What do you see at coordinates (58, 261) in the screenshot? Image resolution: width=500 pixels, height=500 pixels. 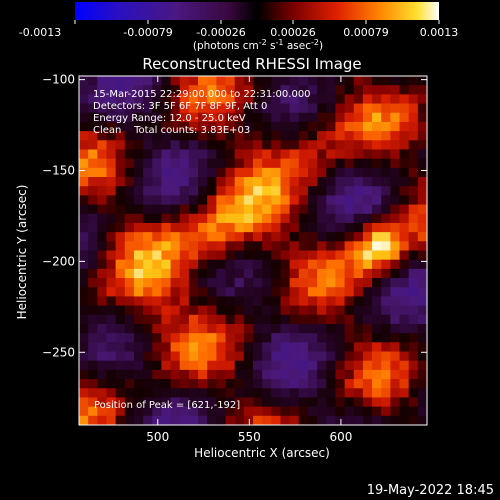 I see `y-tick-label: −200` at bounding box center [58, 261].